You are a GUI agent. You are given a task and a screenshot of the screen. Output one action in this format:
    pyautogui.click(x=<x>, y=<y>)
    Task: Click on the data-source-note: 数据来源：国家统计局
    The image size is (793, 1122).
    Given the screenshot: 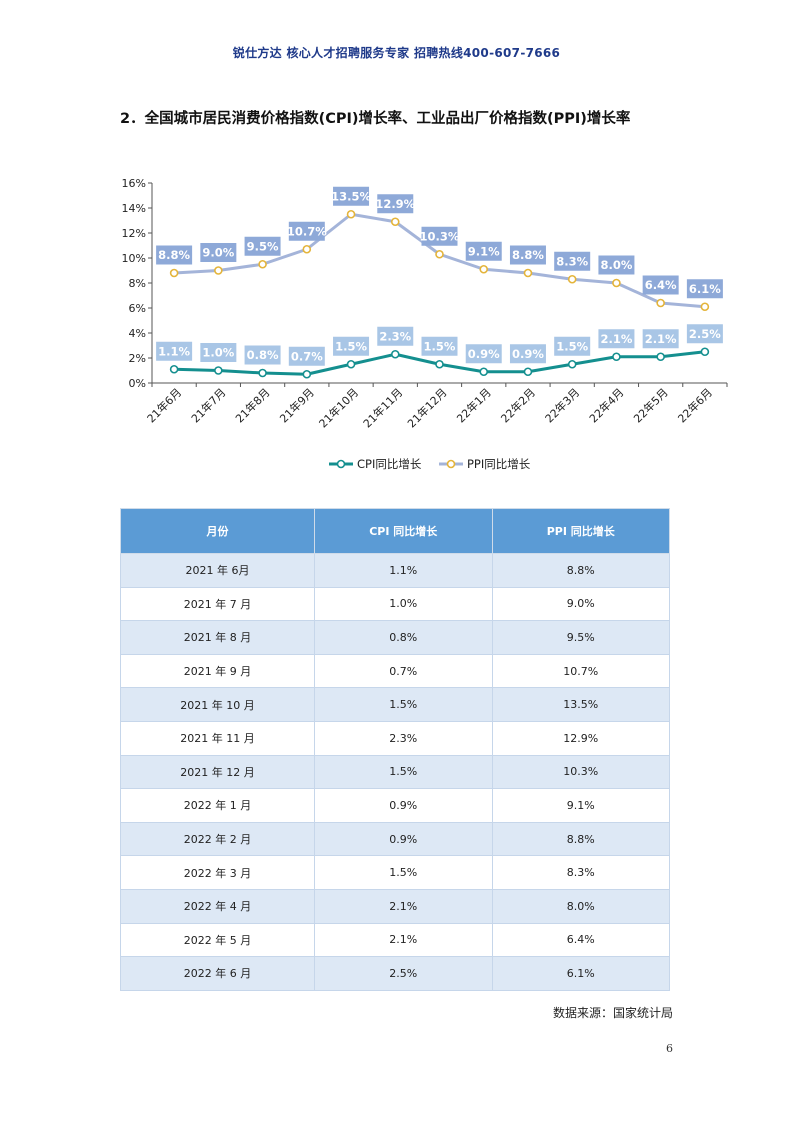 What is the action you would take?
    pyautogui.click(x=612, y=1013)
    